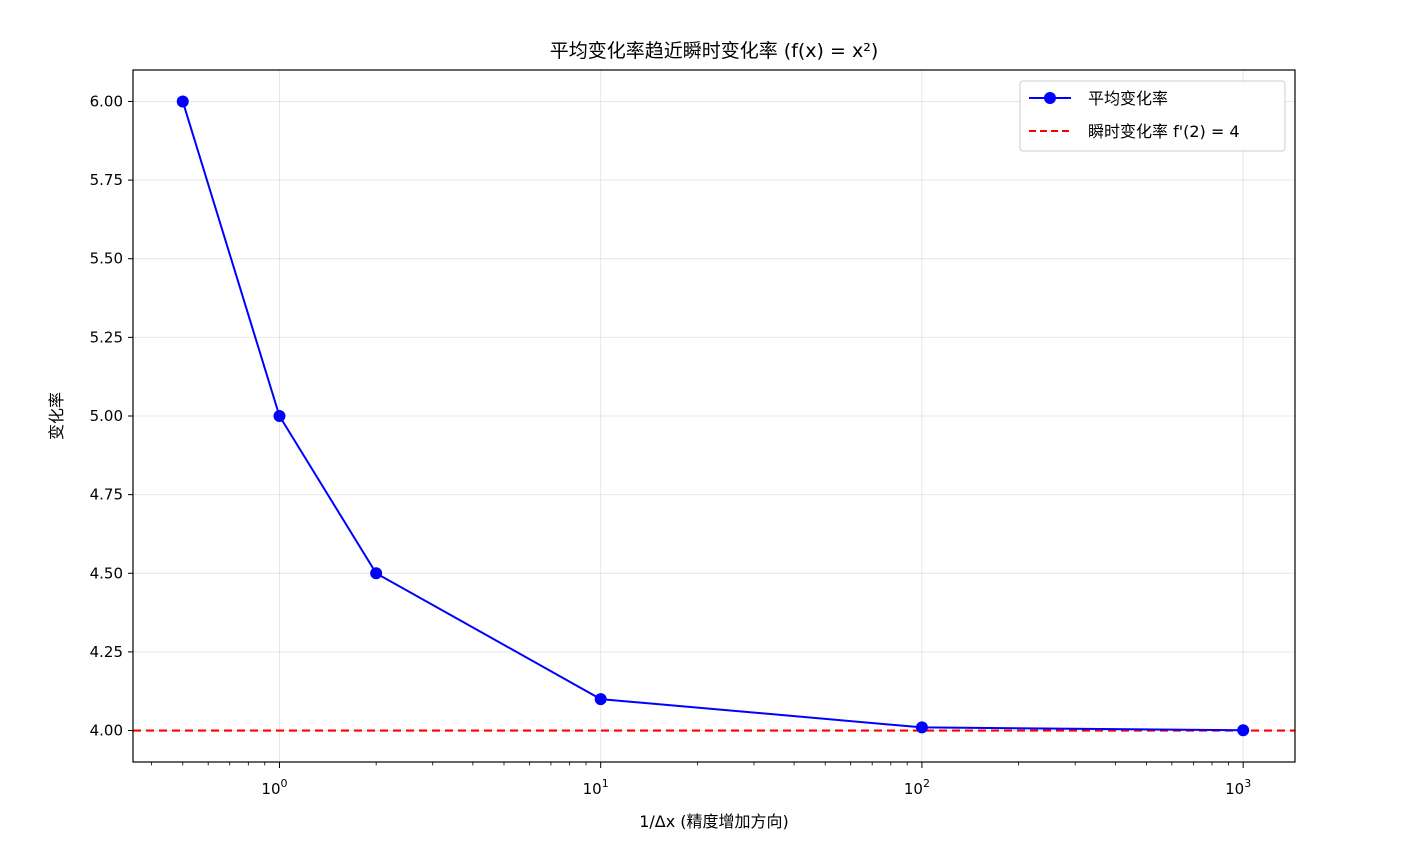 Image resolution: width=1418 pixels, height=853 pixels. What do you see at coordinates (1050, 98) in the screenshot?
I see `legend-series-swatch-marker` at bounding box center [1050, 98].